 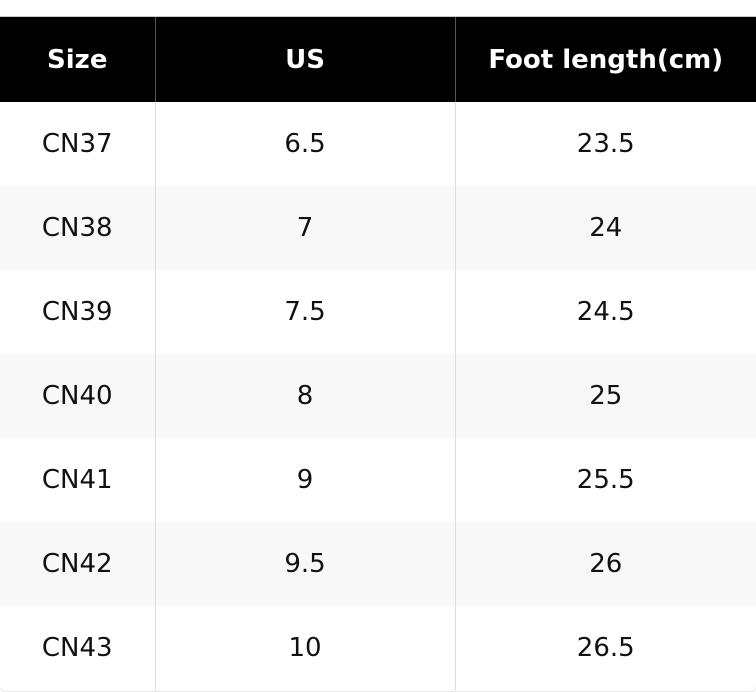 I want to click on table-row: CN39 7.5 24.5, so click(x=378, y=312).